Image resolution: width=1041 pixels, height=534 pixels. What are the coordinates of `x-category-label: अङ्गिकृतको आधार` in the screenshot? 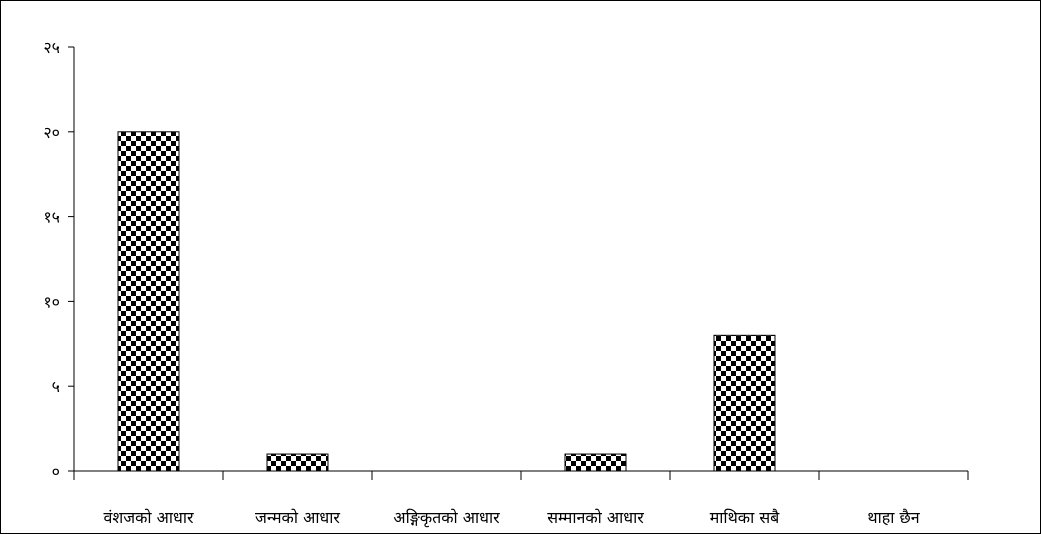 It's located at (446, 518).